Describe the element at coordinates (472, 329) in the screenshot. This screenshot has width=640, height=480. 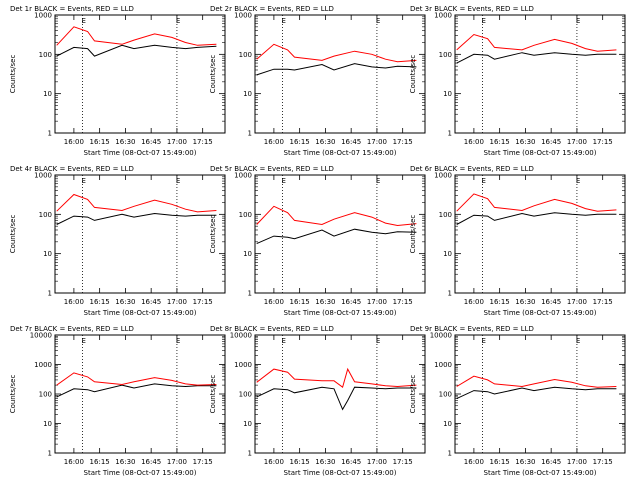
I see `panel-title: Det 9r BLACK = Events, RED = LLD` at that location.